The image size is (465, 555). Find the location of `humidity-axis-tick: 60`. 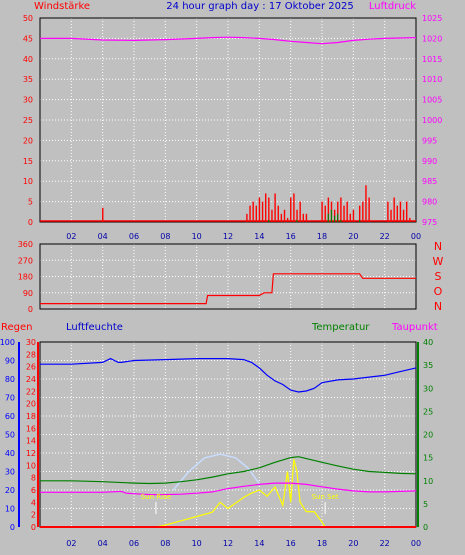

humidity-axis-tick: 60 is located at coordinates (10, 416).